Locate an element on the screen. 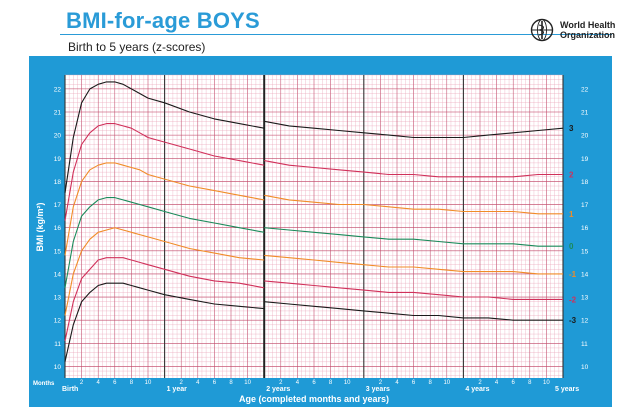 The height and width of the screenshot is (414, 640). series-line-z0-0to2 is located at coordinates (164, 242).